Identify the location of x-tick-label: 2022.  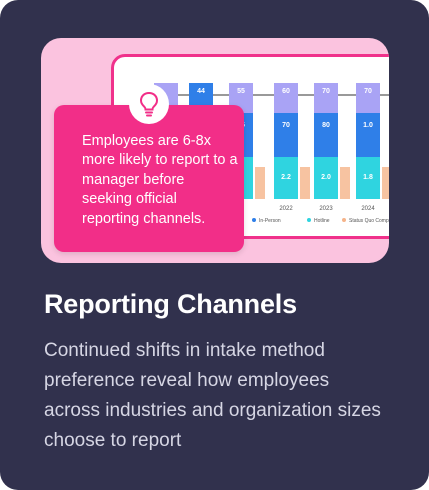
(286, 209).